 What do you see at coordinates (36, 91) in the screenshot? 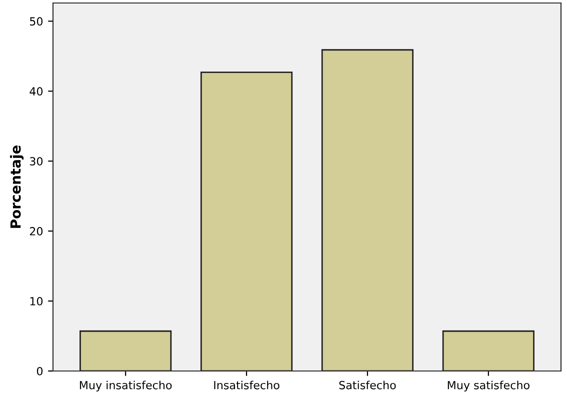
I see `y-tick-label: 40` at bounding box center [36, 91].